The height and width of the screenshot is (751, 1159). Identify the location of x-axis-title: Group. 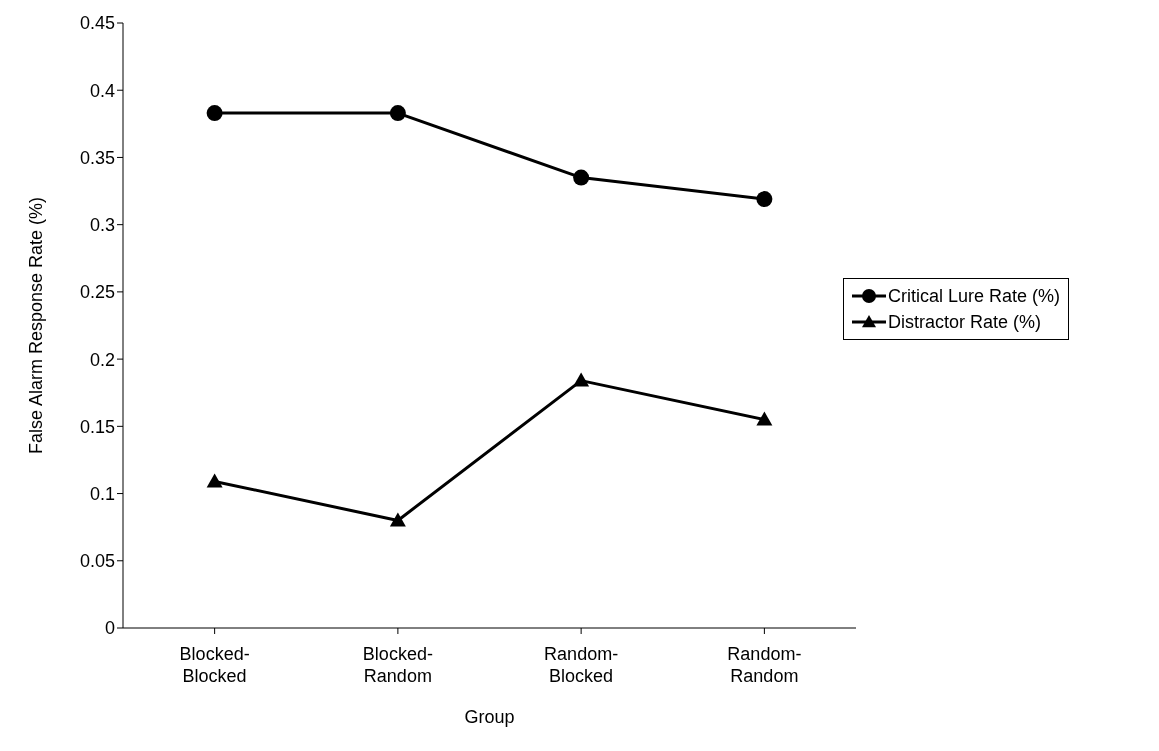
(489, 717).